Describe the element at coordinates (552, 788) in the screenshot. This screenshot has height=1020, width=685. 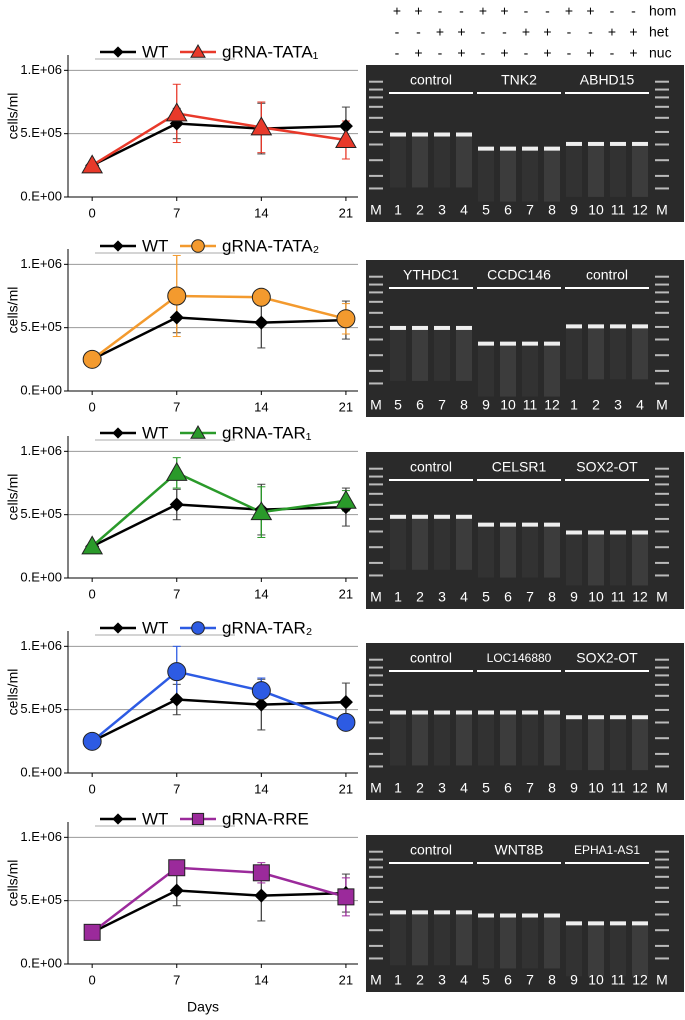
I see `lane-label: 8` at that location.